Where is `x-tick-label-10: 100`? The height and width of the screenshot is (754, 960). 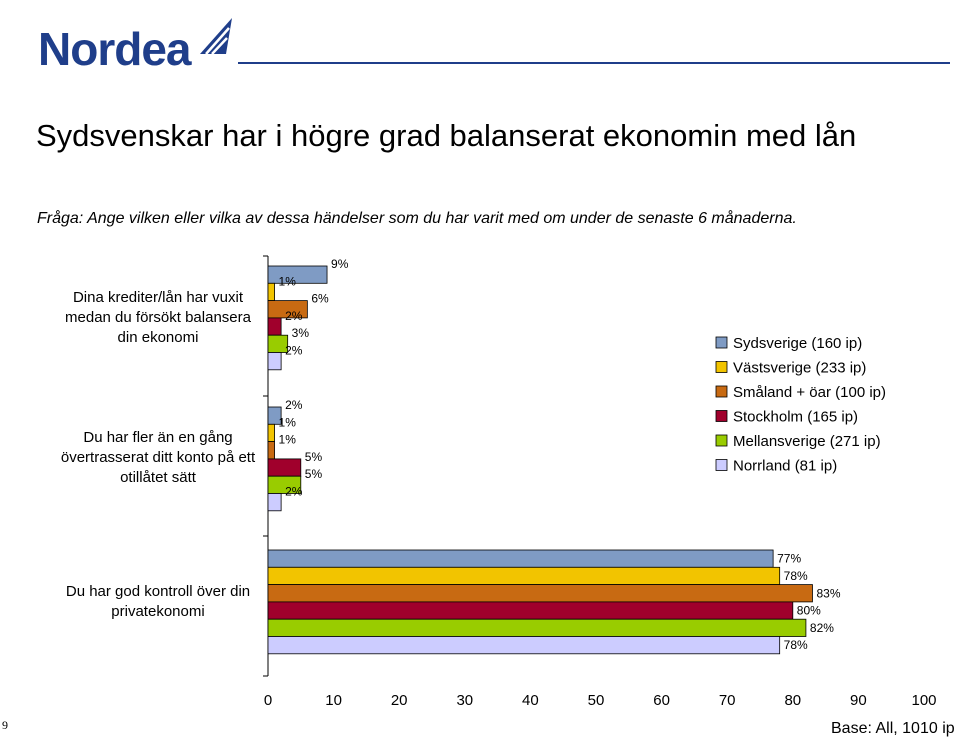
x-tick-label-10: 100 is located at coordinates (923, 700).